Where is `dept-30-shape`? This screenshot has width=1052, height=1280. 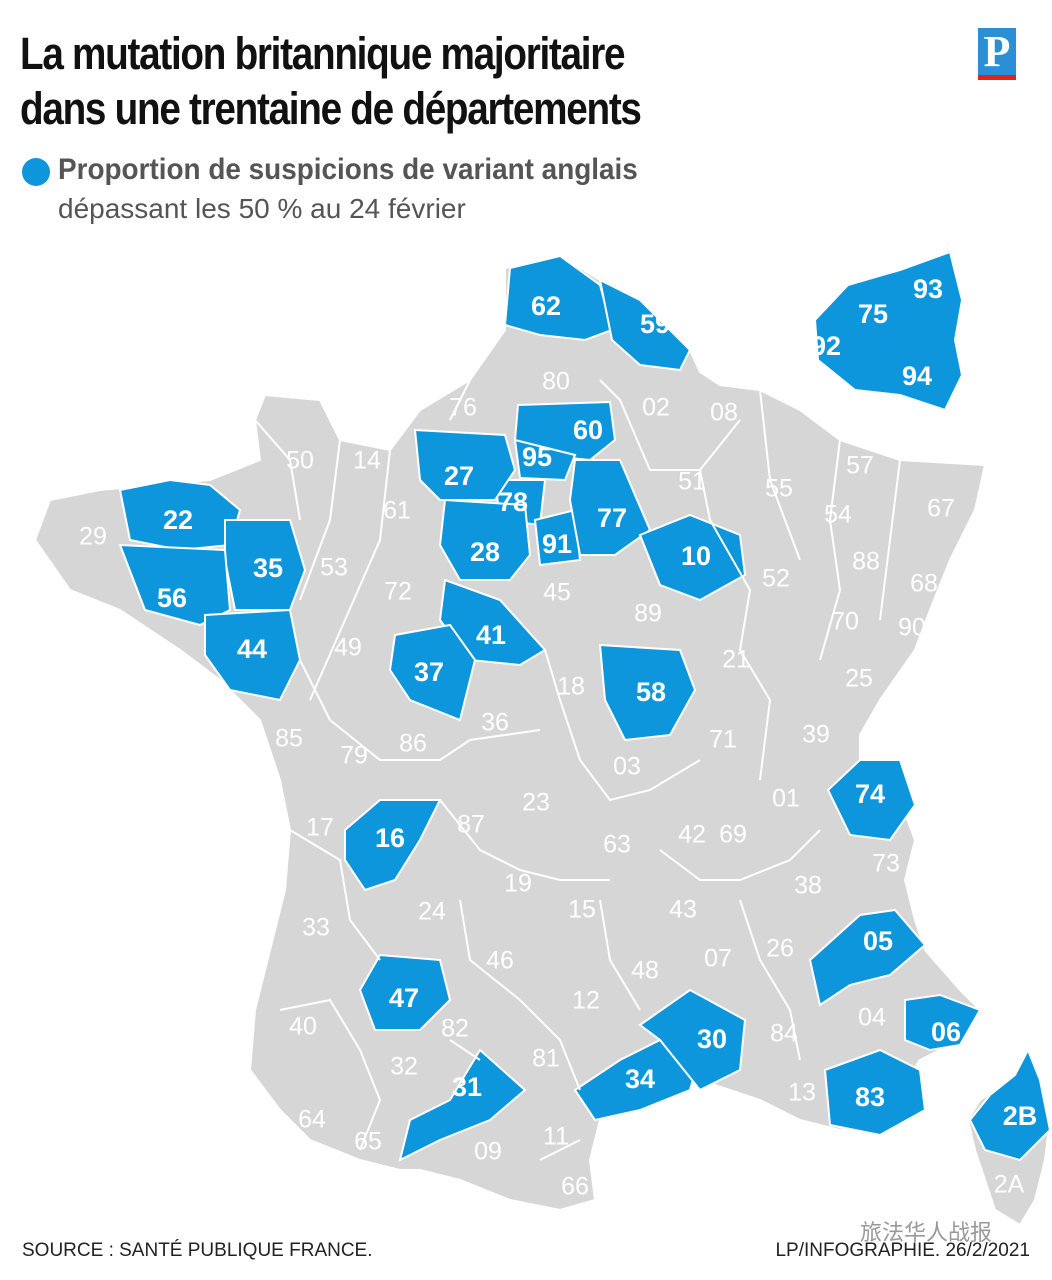 dept-30-shape is located at coordinates (692, 1040).